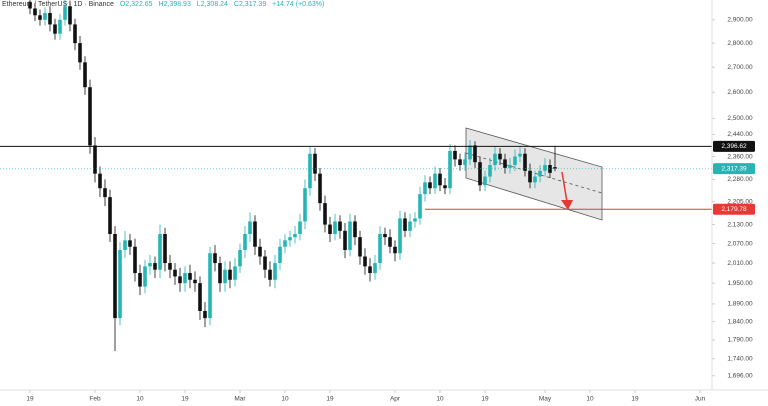 The height and width of the screenshot is (406, 768). I want to click on price-label: 2,317.39, so click(734, 168).